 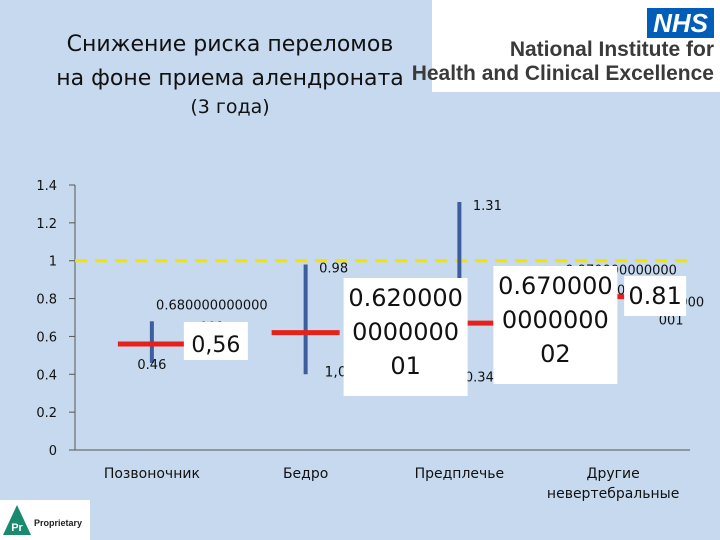 I want to click on data-label: 0.34, so click(x=479, y=378).